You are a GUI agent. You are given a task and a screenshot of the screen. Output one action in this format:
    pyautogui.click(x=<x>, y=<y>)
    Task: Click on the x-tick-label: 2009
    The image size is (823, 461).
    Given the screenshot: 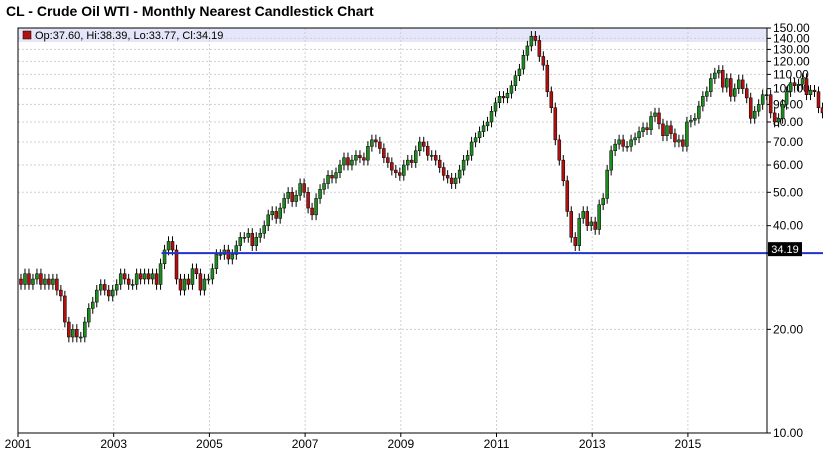 What is the action you would take?
    pyautogui.click(x=400, y=444)
    